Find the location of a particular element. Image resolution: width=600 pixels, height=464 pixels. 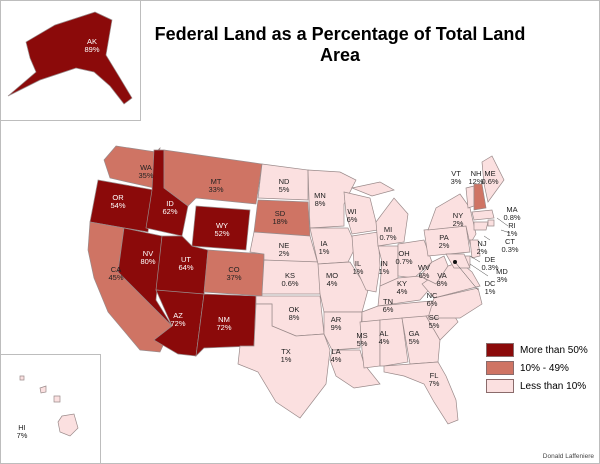

state-abbr: AZ is located at coordinates (178, 315).